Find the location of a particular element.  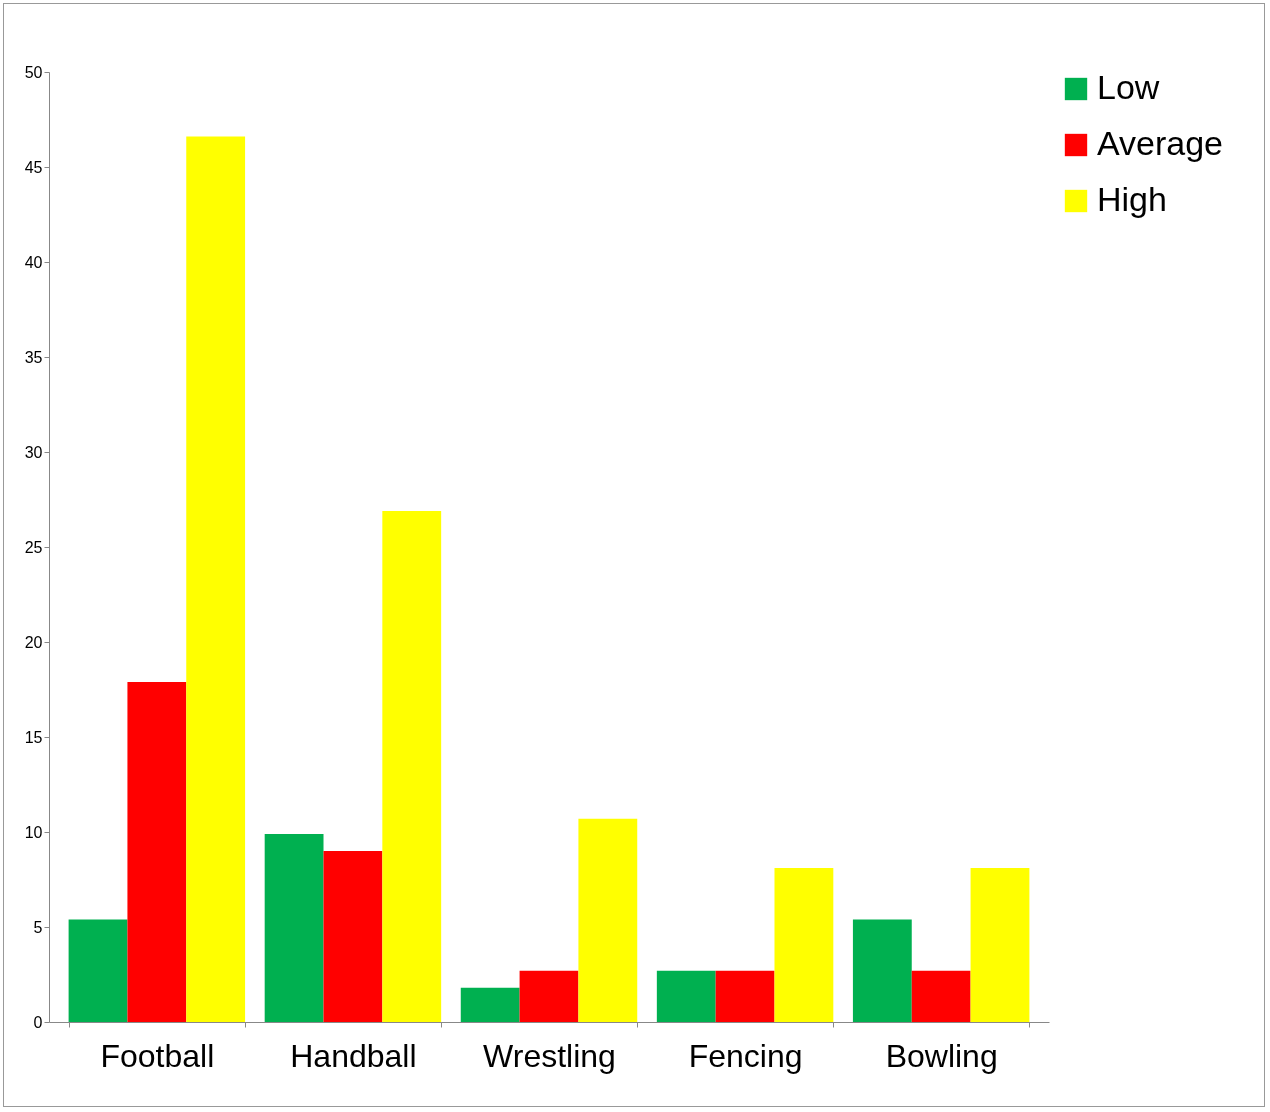

x-tick-label: Bowling is located at coordinates (941, 1055).